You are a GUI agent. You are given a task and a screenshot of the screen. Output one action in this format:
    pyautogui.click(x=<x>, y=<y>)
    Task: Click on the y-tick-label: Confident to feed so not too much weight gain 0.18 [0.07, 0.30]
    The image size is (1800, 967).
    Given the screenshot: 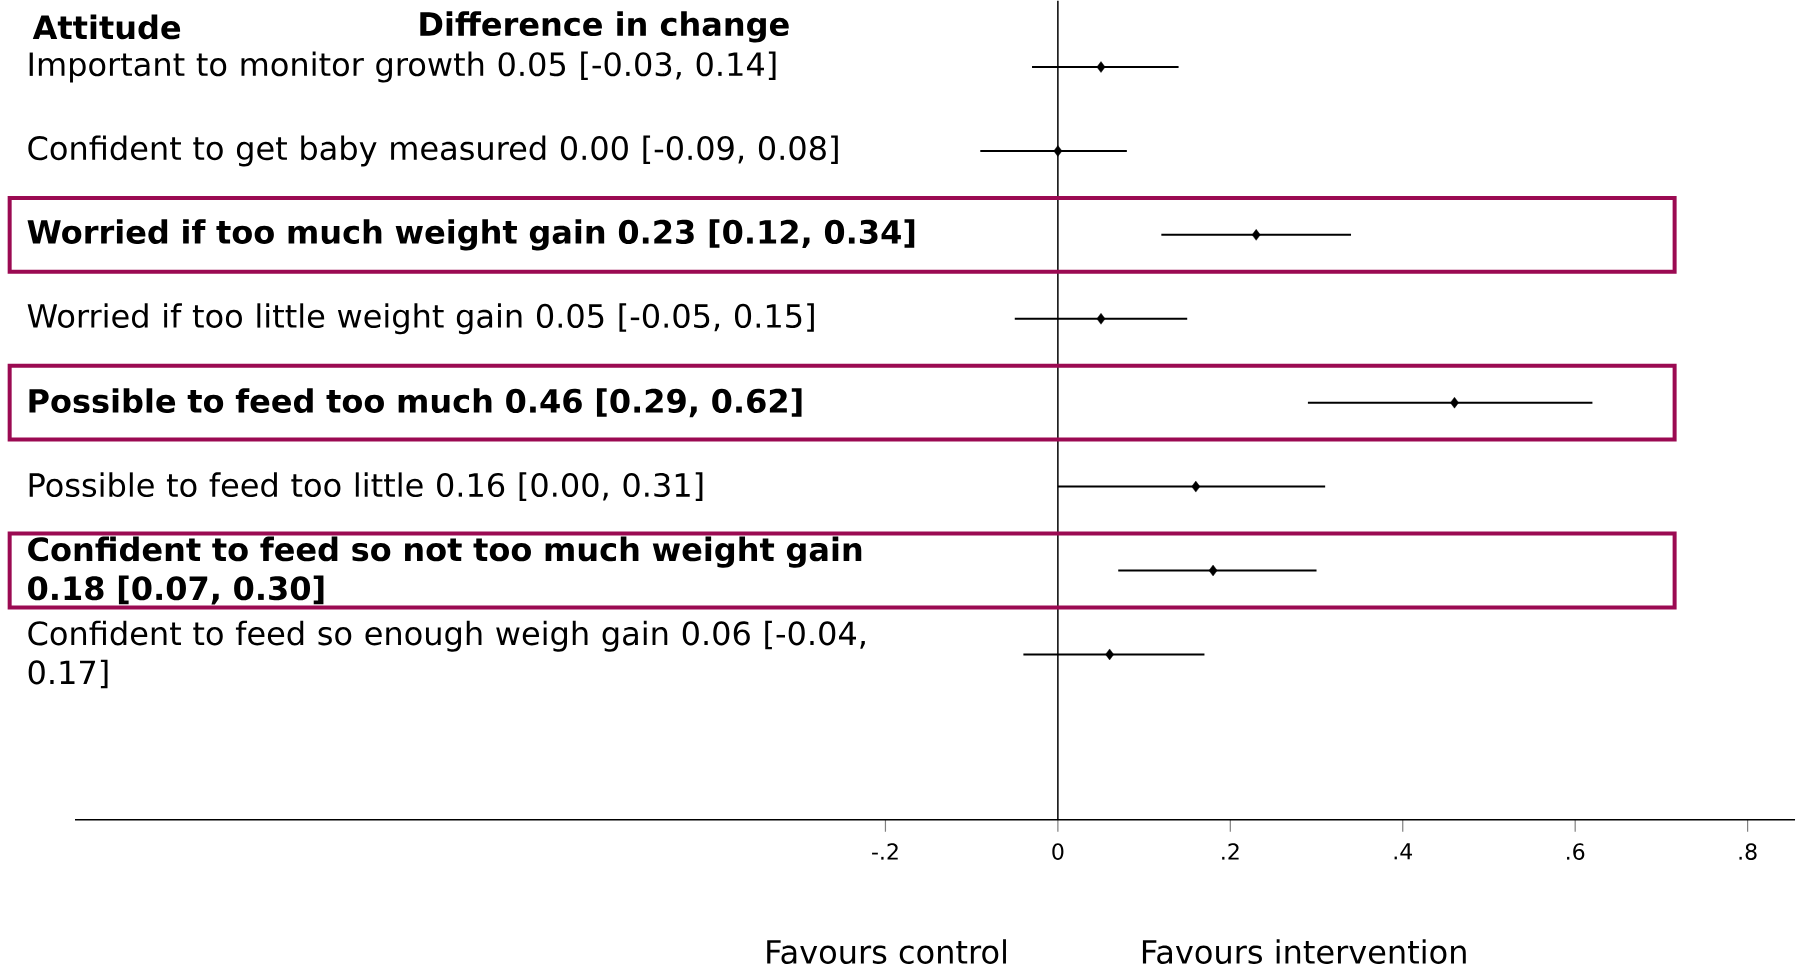 What is the action you would take?
    pyautogui.click(x=445, y=570)
    